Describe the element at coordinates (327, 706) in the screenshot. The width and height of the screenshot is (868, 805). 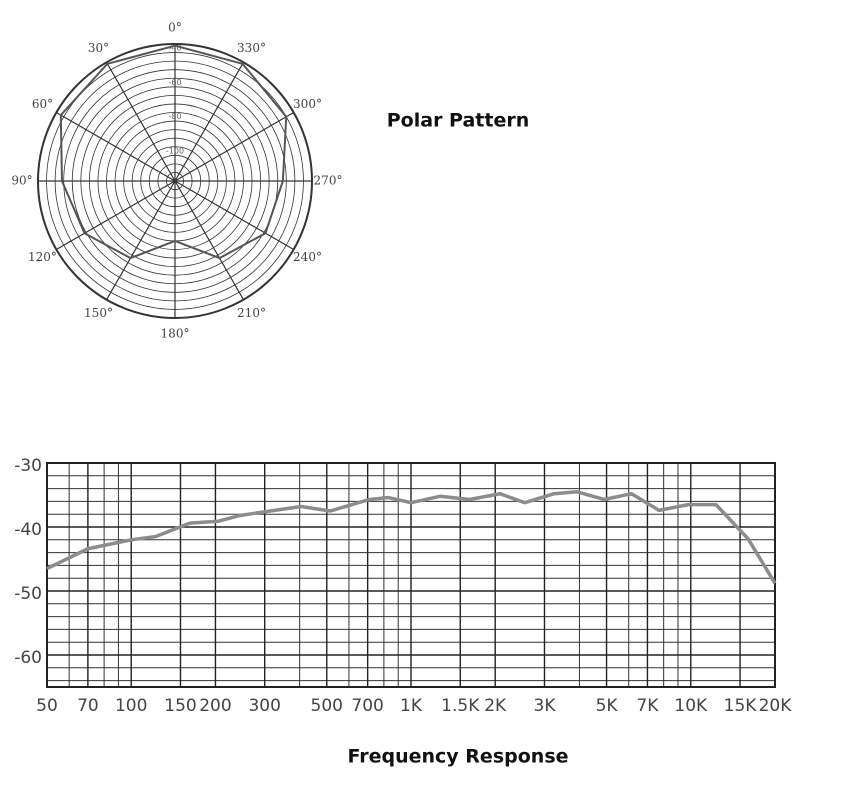
I see `x-tick-label: 500` at that location.